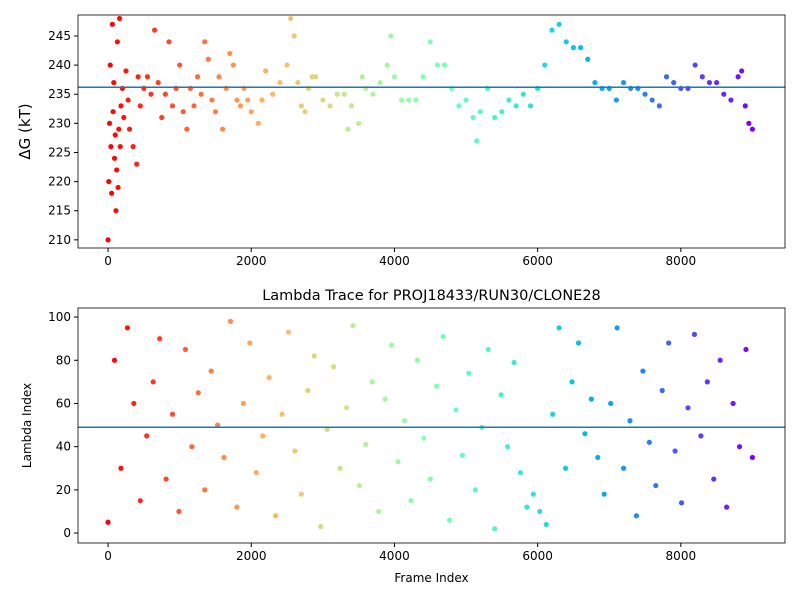 This screenshot has width=800, height=604. I want to click on x-tick-label: 4000, so click(394, 556).